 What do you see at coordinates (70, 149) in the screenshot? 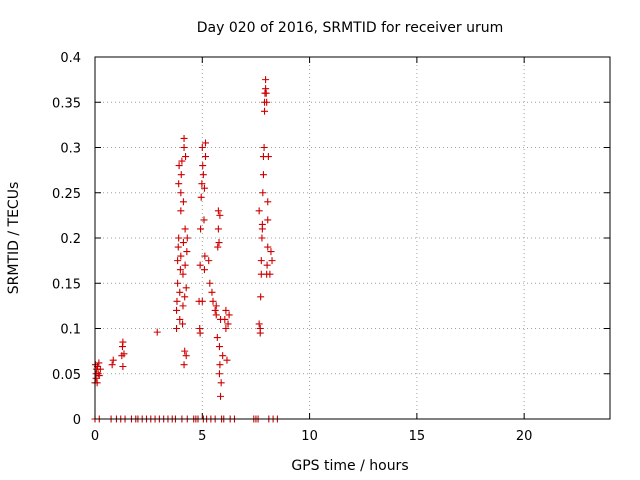
I see `y-tick-label: 0.3` at bounding box center [70, 149].